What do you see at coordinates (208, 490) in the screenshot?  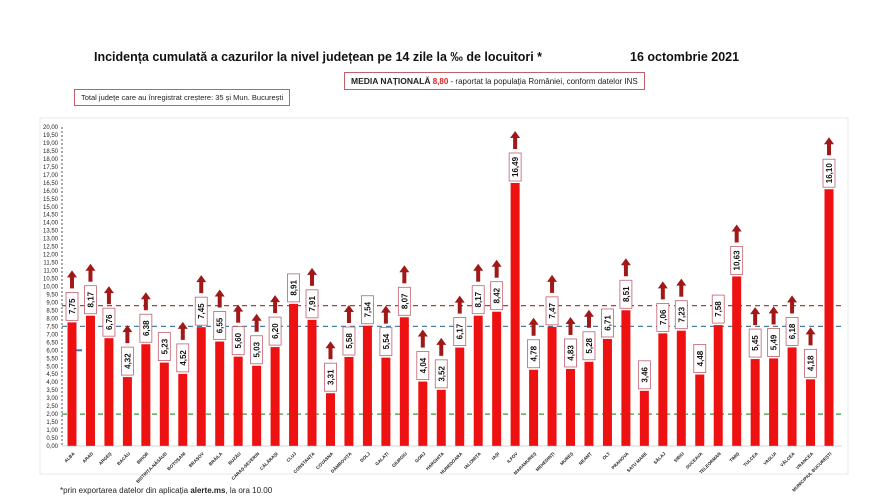 I see `footnote-source: alerte.ms` at bounding box center [208, 490].